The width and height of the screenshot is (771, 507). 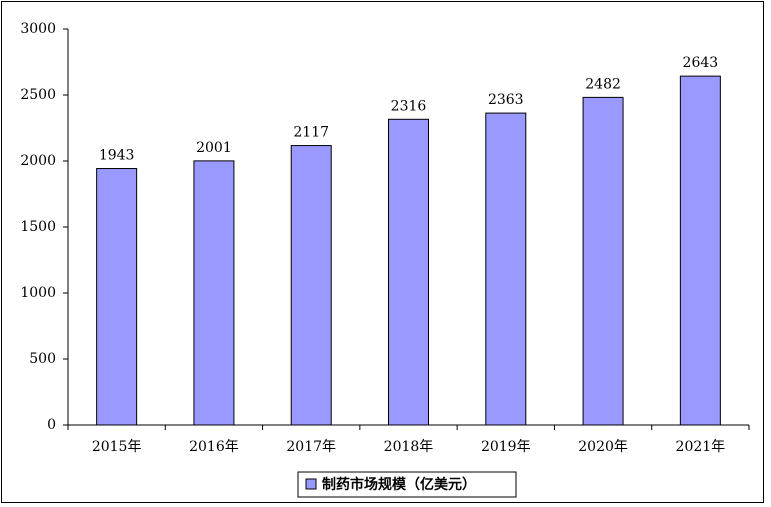 I want to click on x-tick-label: 2016年, so click(x=214, y=447).